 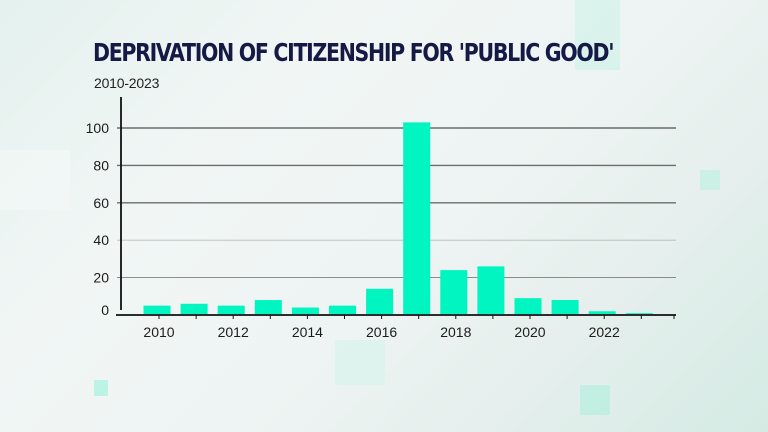 I want to click on x-tick-label: 2010, so click(x=158, y=332).